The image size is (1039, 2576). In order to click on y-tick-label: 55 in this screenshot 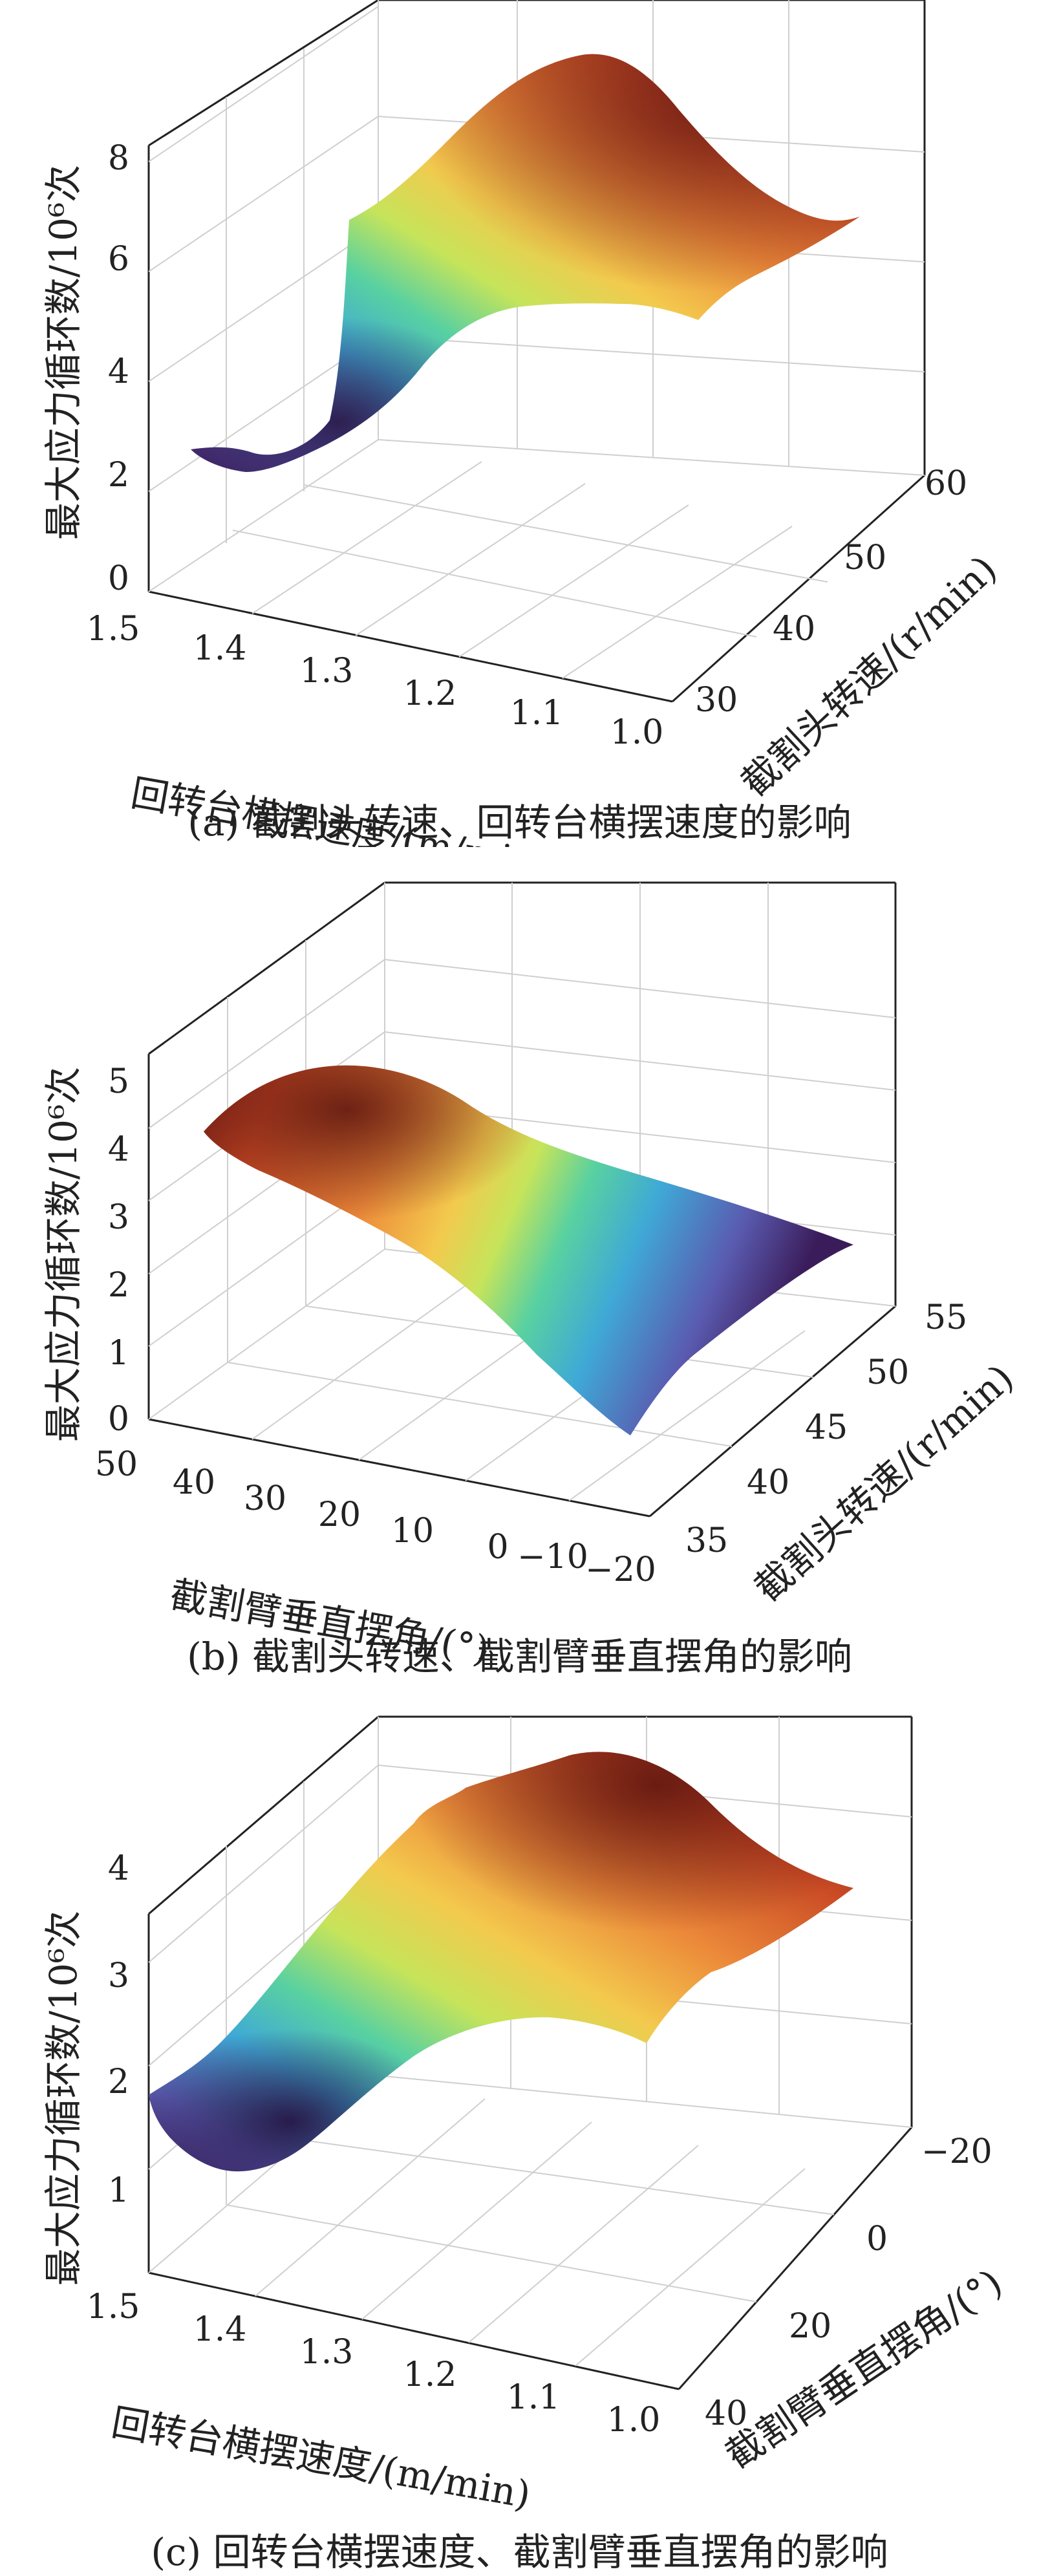, I will do `click(946, 1317)`.